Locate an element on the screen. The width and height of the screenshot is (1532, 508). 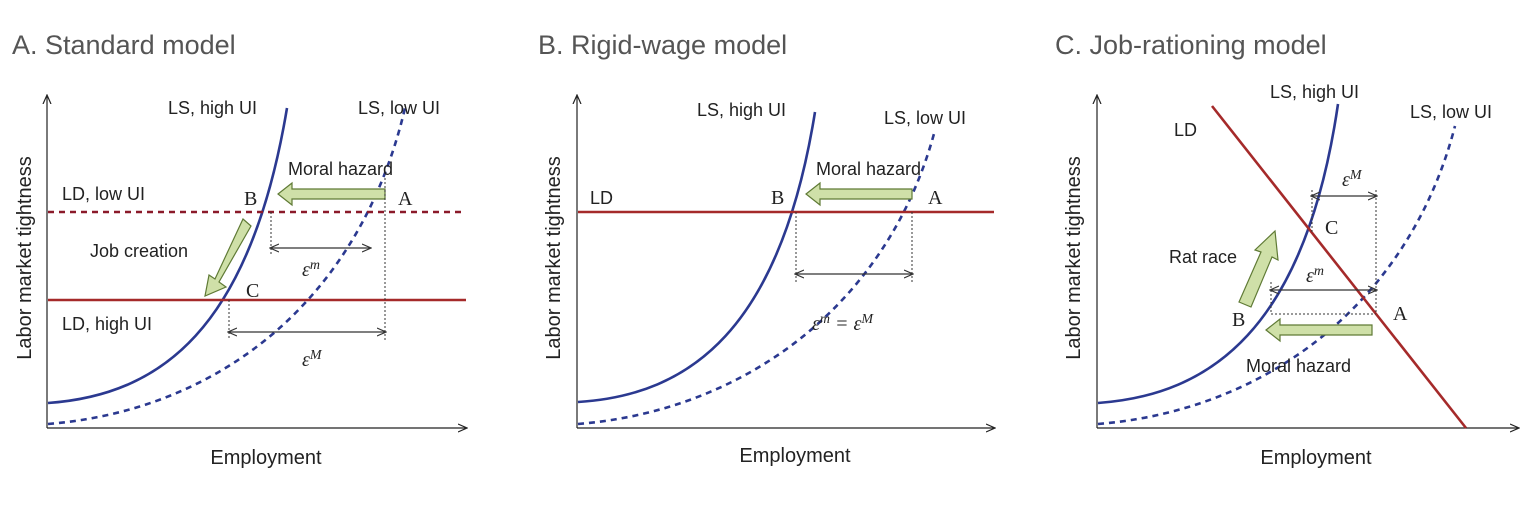
job-creation-label: Job creation is located at coordinates (139, 251).